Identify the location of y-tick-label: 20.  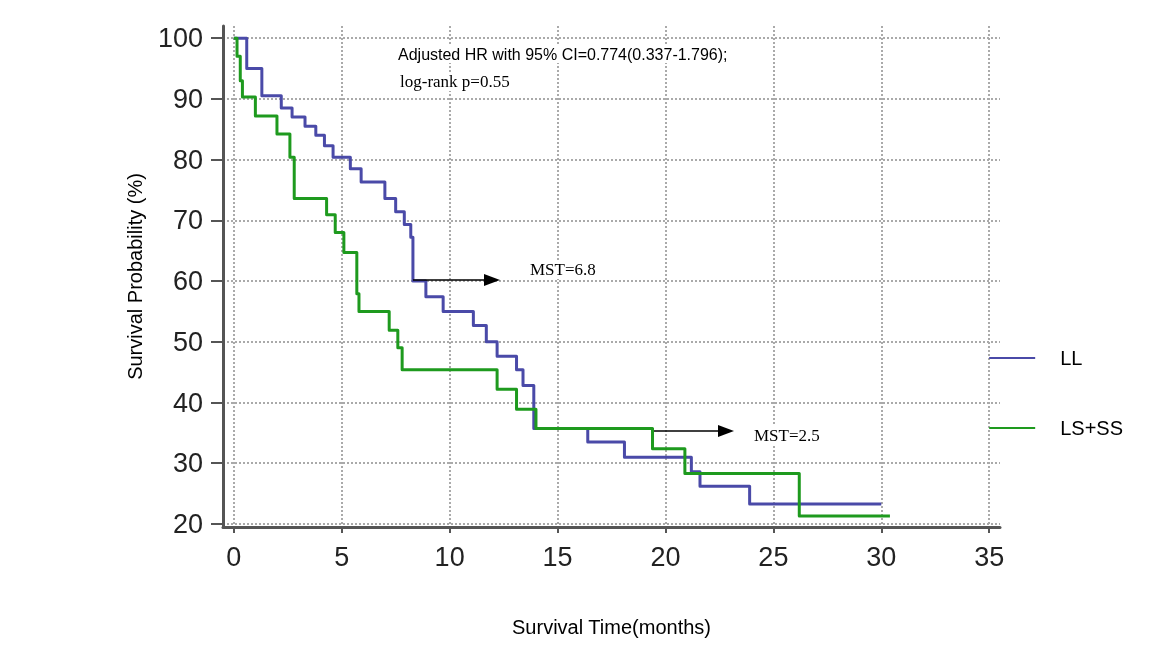
(187, 523).